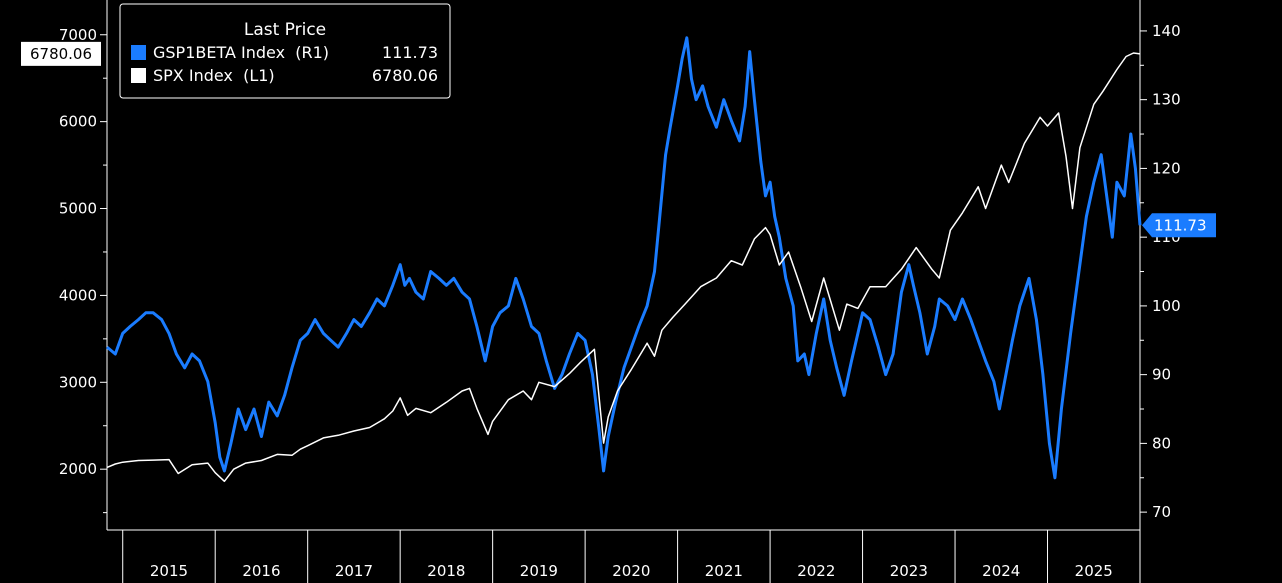 This screenshot has height=583, width=1282. What do you see at coordinates (724, 571) in the screenshot?
I see `x-tick-label: 2021` at bounding box center [724, 571].